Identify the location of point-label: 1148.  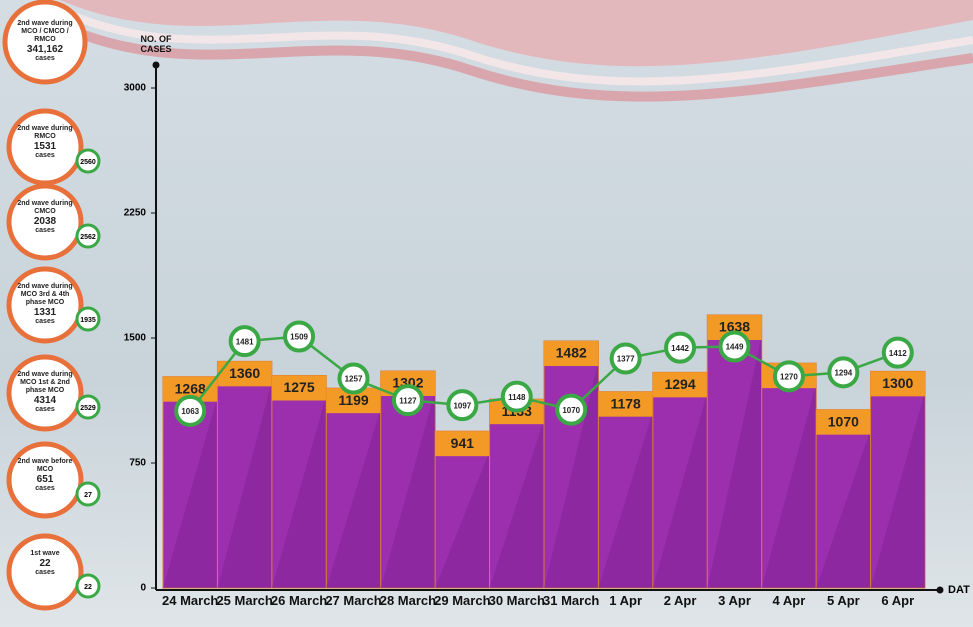
(517, 397).